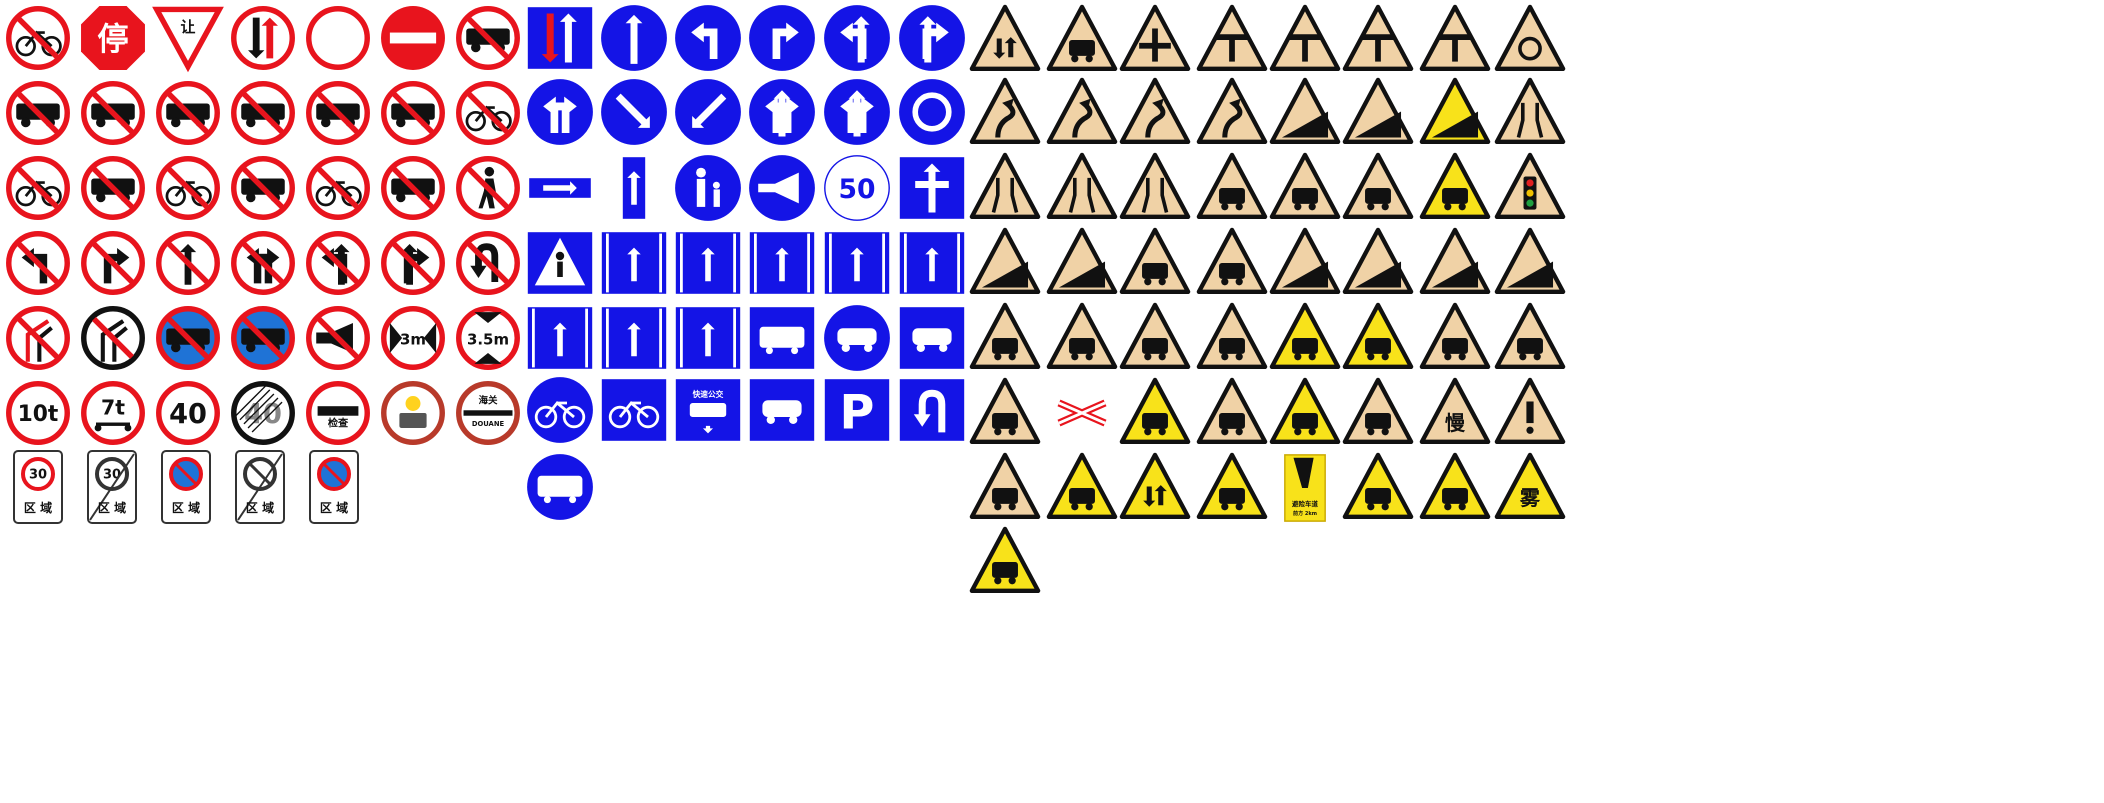 The height and width of the screenshot is (803, 2104). I want to click on axle-limit-sign: 7t, so click(113, 413).